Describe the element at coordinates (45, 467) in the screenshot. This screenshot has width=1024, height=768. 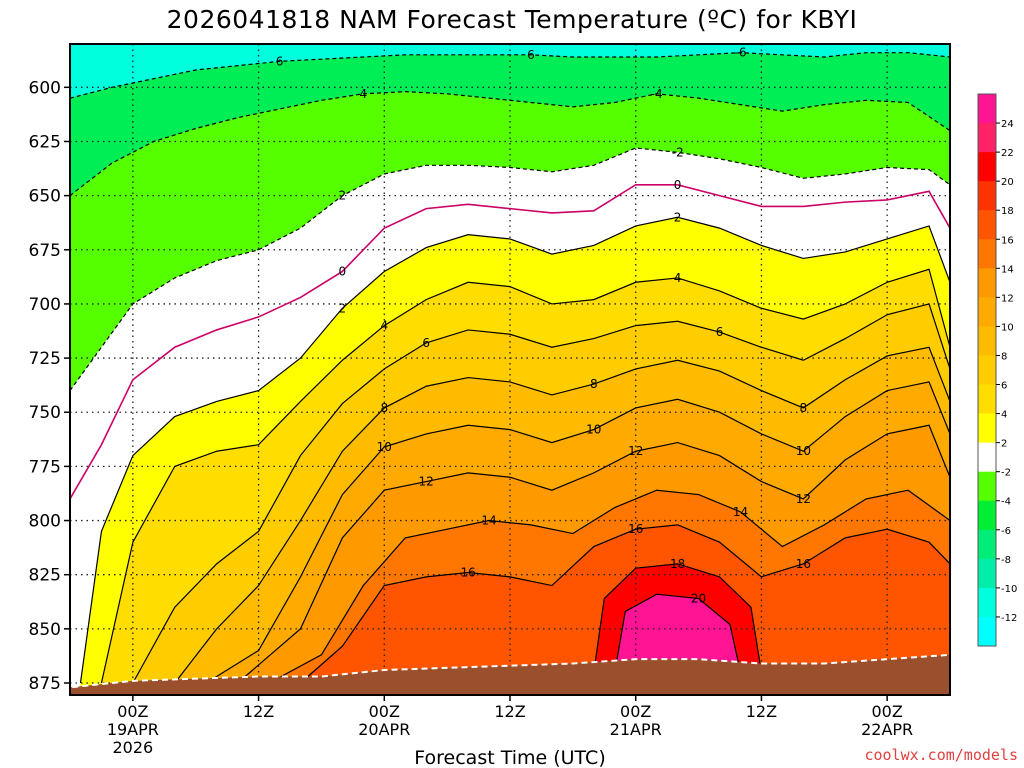
I see `y-tick-label: 775` at that location.